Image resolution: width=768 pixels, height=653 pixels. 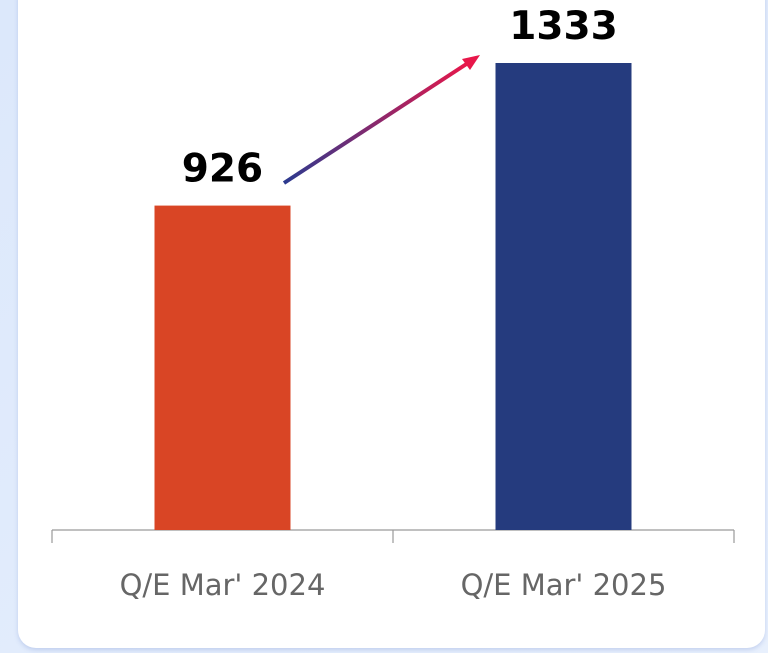 What do you see at coordinates (563, 26) in the screenshot?
I see `value-label: 1333` at bounding box center [563, 26].